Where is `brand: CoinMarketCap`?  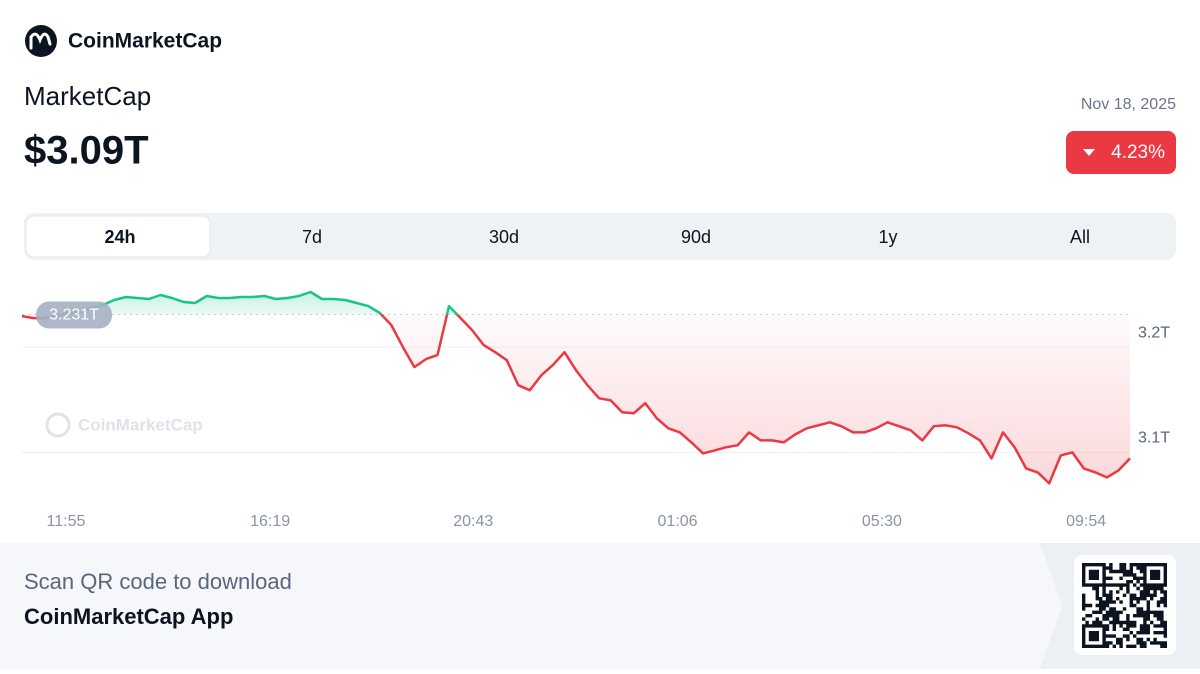 brand: CoinMarketCap is located at coordinates (145, 41).